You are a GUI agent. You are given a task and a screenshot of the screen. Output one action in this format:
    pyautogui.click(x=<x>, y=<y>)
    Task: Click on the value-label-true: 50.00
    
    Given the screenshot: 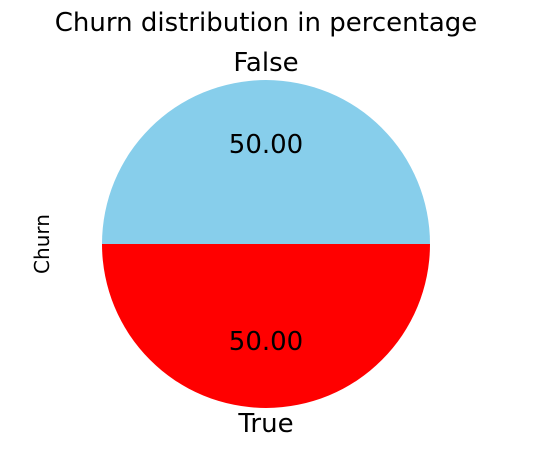 What is the action you would take?
    pyautogui.click(x=266, y=342)
    